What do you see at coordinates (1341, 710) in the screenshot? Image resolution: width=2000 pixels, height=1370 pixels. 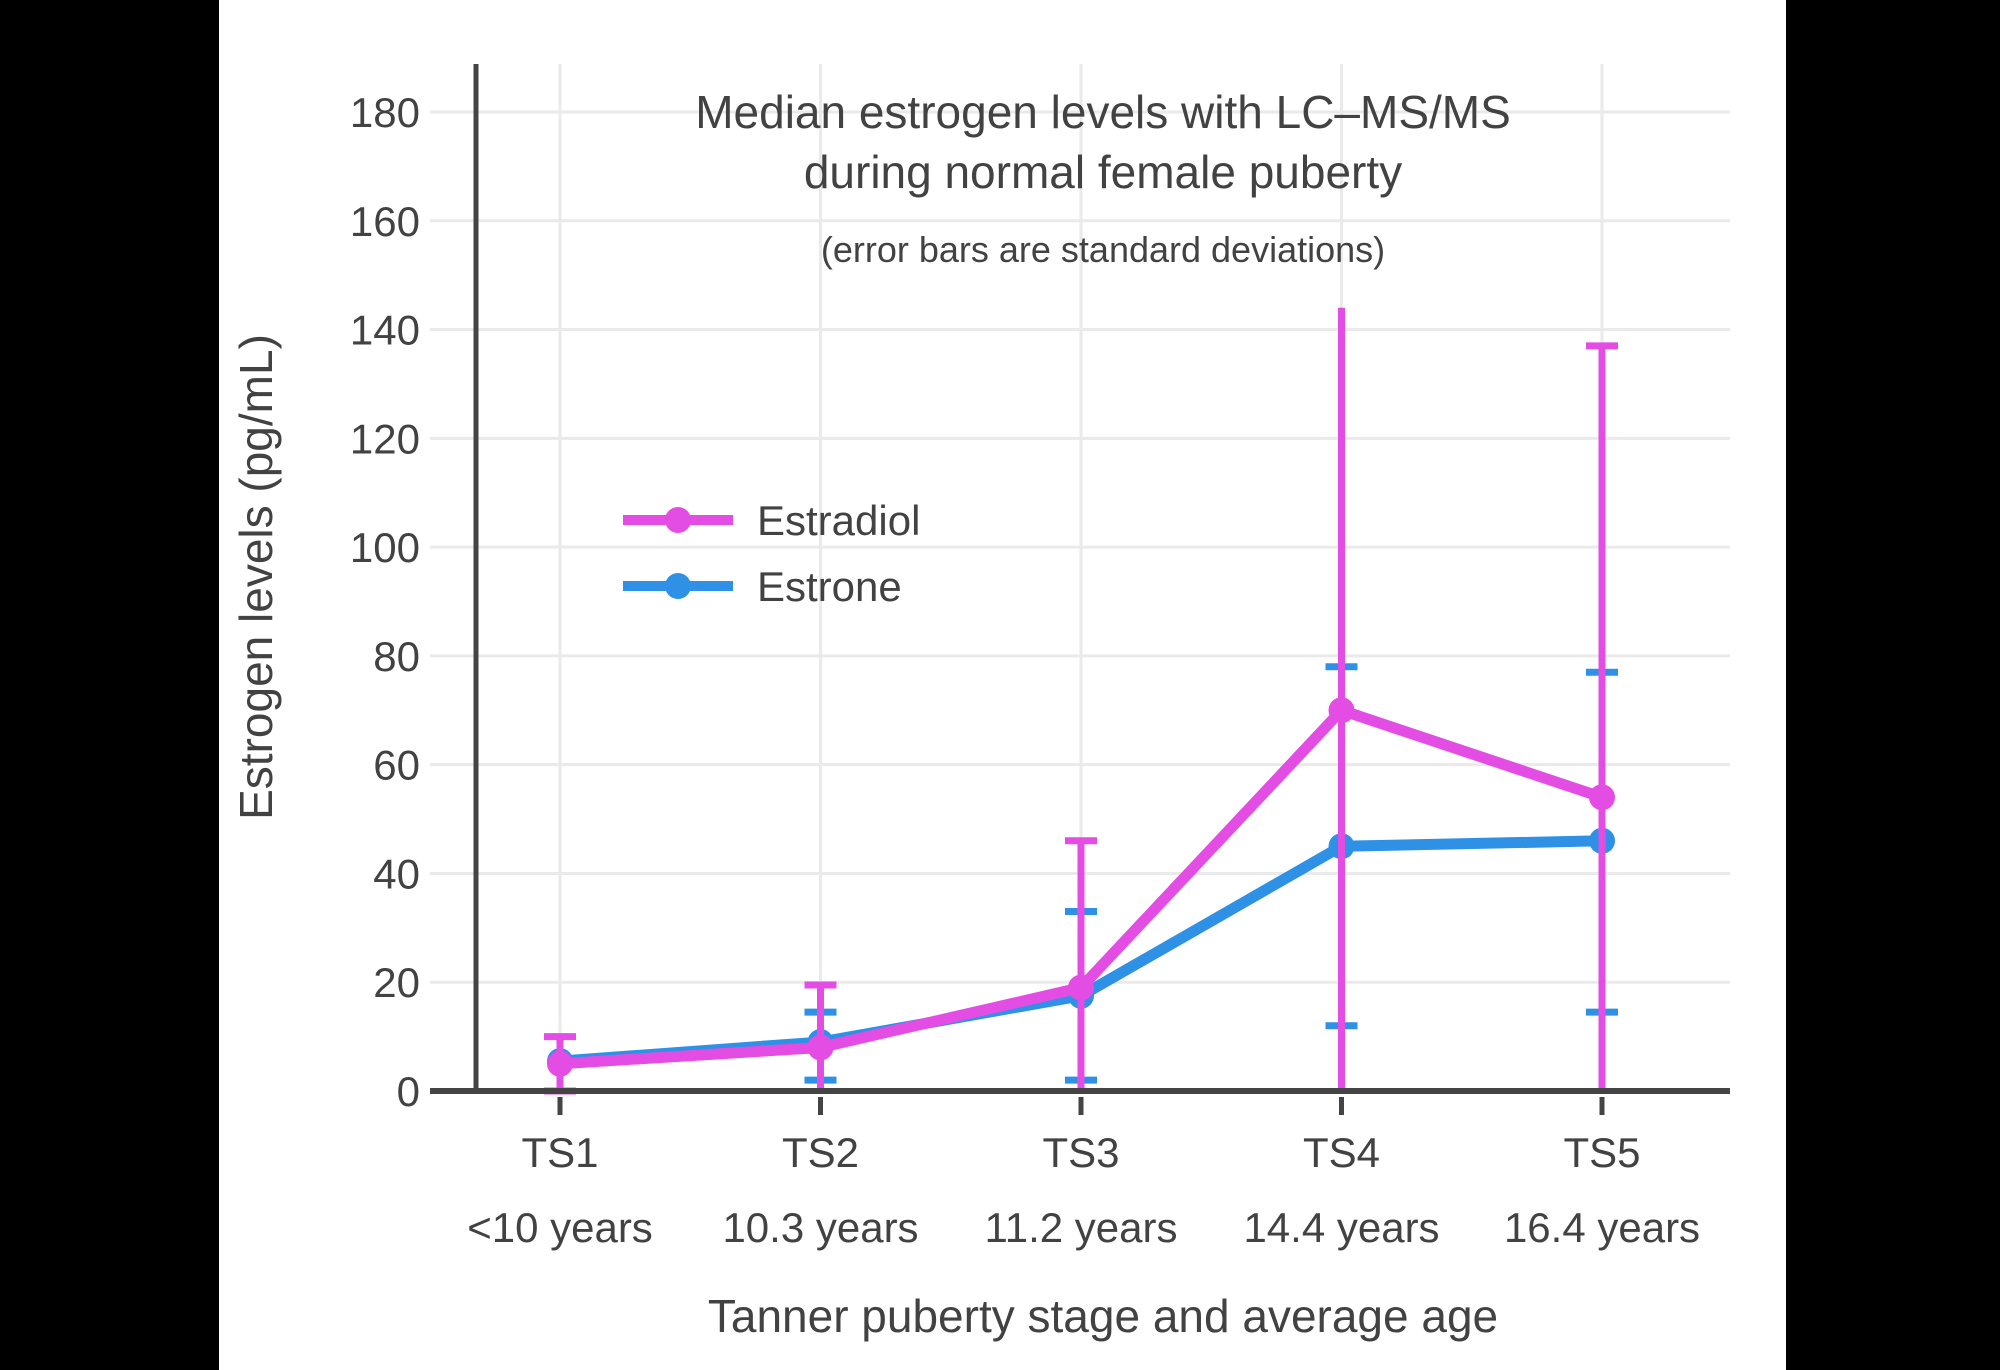 I see `data-point-estradiol-TS4` at bounding box center [1341, 710].